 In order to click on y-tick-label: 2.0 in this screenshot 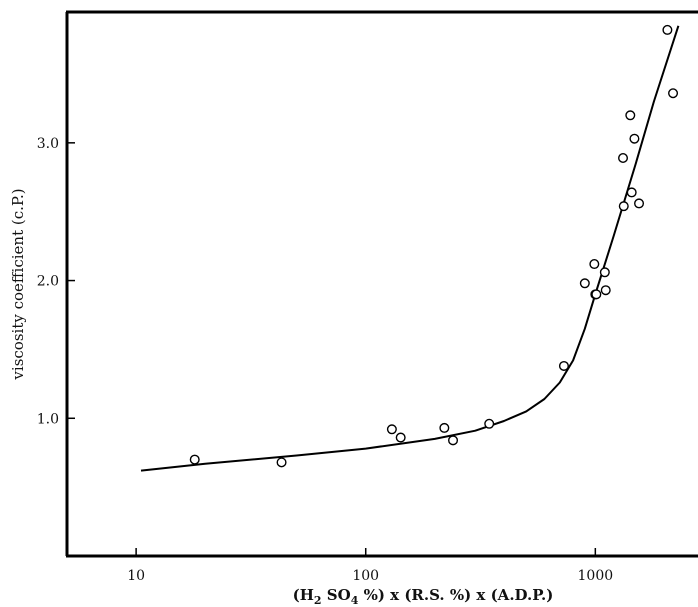, I will do `click(48, 282)`.